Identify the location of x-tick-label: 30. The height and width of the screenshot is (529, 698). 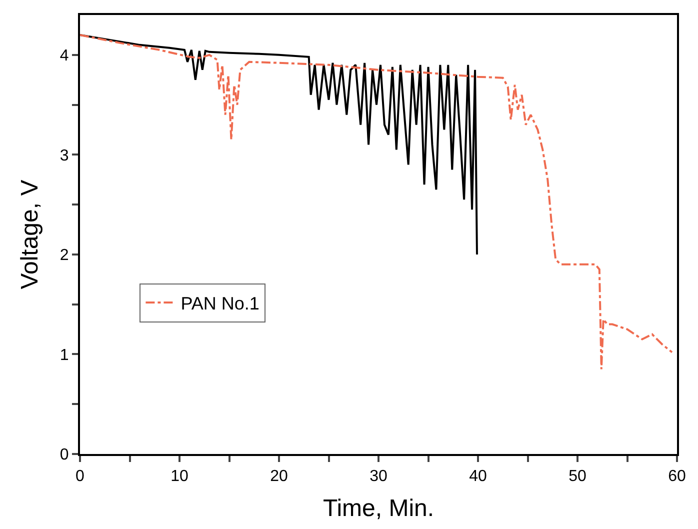
(379, 477).